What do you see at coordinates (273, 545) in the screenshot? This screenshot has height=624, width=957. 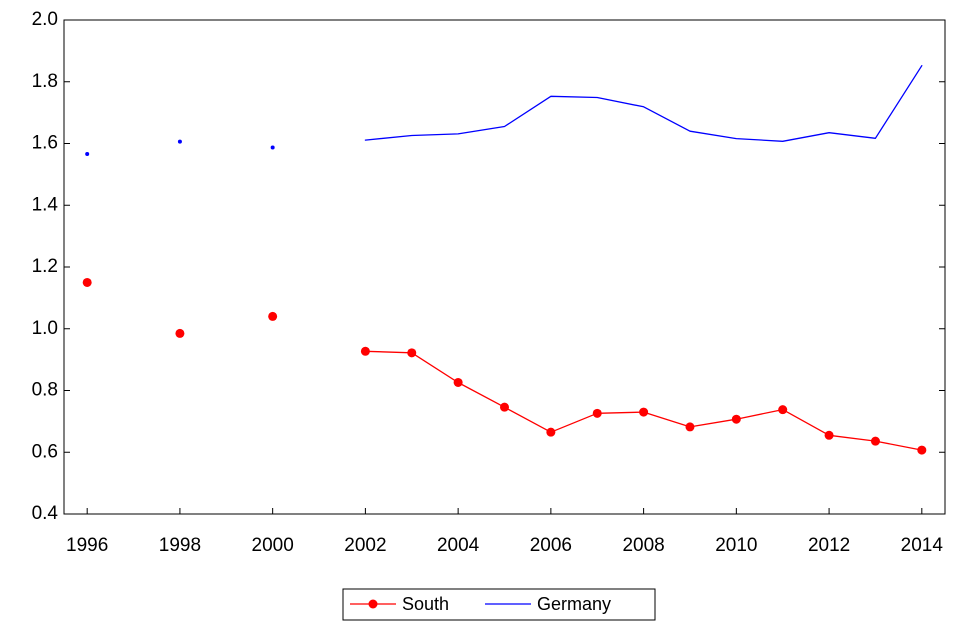 I see `x-tick-label: 2000` at bounding box center [273, 545].